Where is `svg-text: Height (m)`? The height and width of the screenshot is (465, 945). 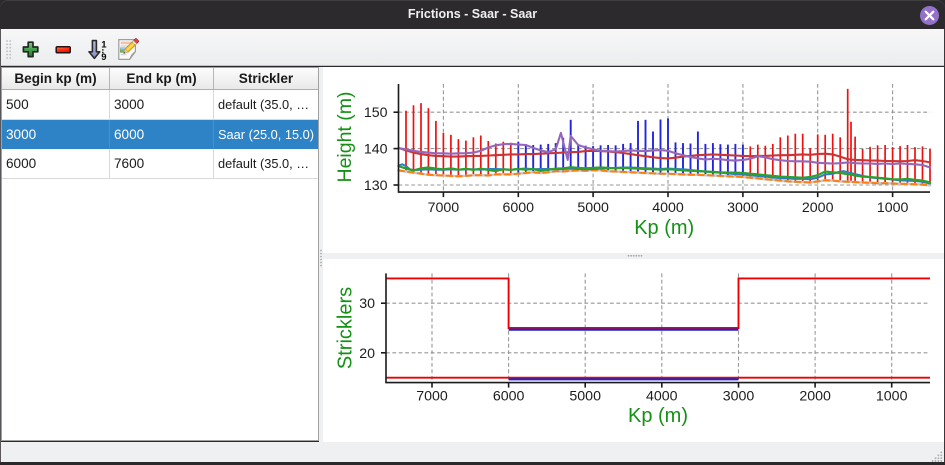
svg-text: Height (m) is located at coordinates (345, 136).